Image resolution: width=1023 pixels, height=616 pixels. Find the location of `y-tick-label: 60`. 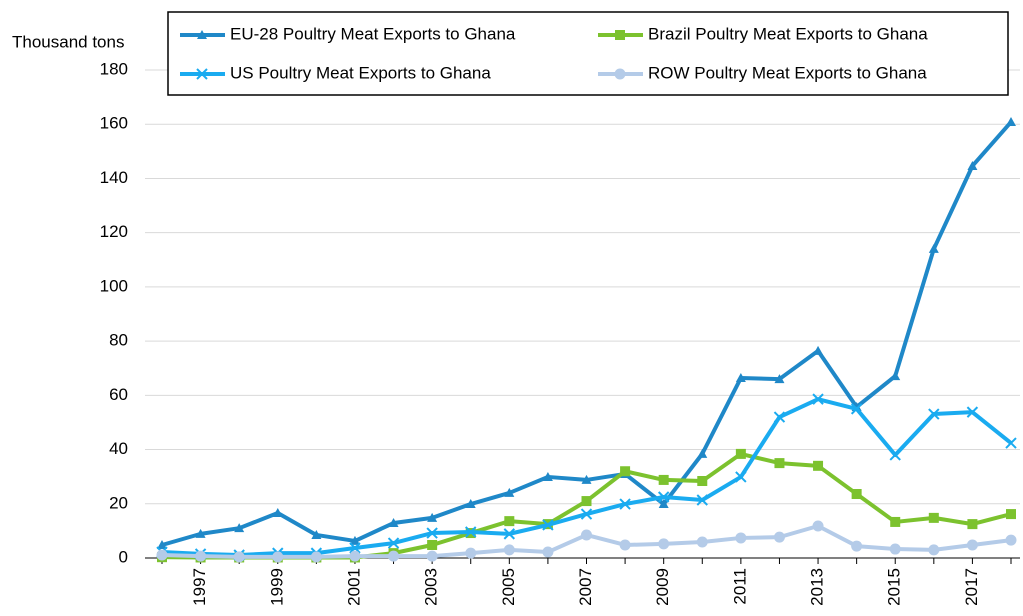

y-tick-label: 60 is located at coordinates (118, 394).